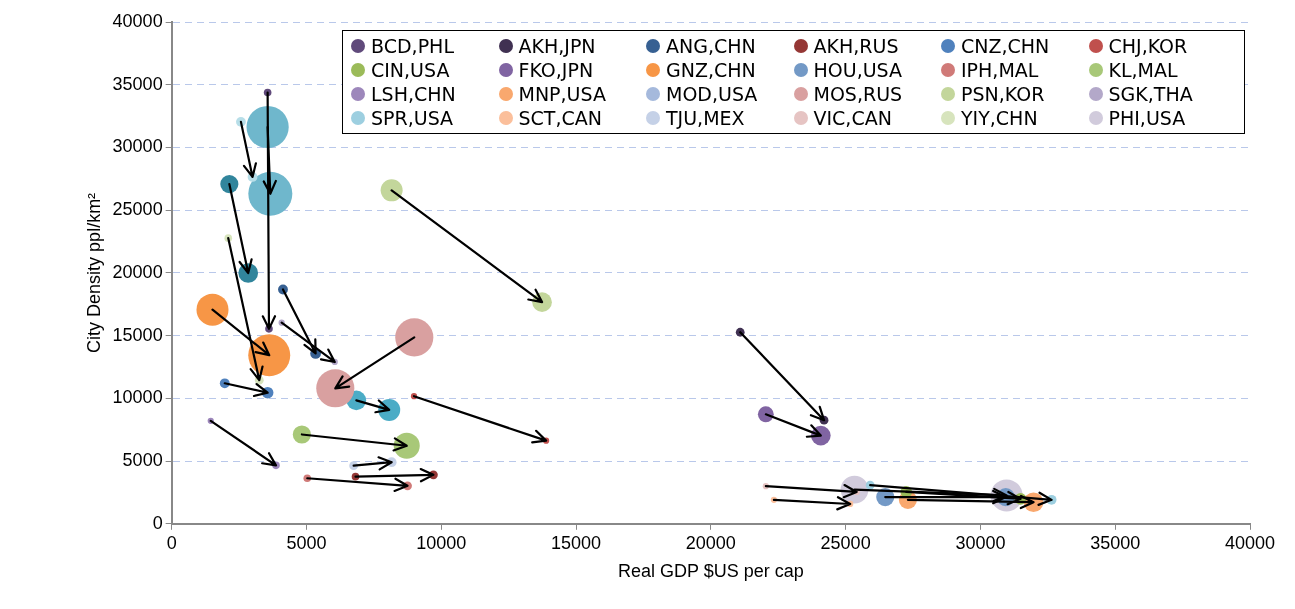 Image resolution: width=1295 pixels, height=609 pixels. What do you see at coordinates (1143, 70) in the screenshot?
I see `legend-label: KL,MAL` at bounding box center [1143, 70].